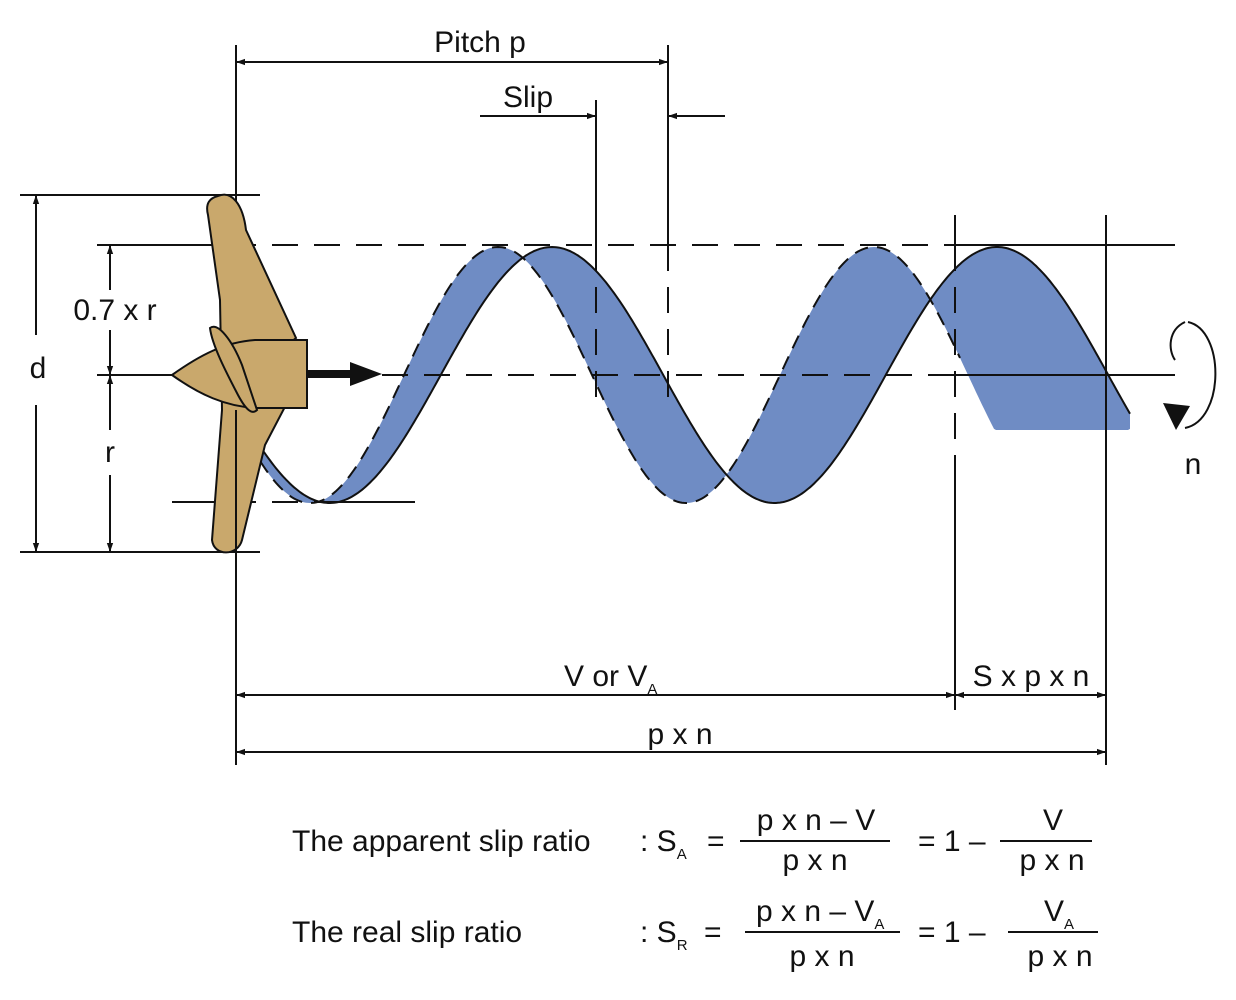  Describe the element at coordinates (110, 452) in the screenshot. I see `radius-label: r` at that location.